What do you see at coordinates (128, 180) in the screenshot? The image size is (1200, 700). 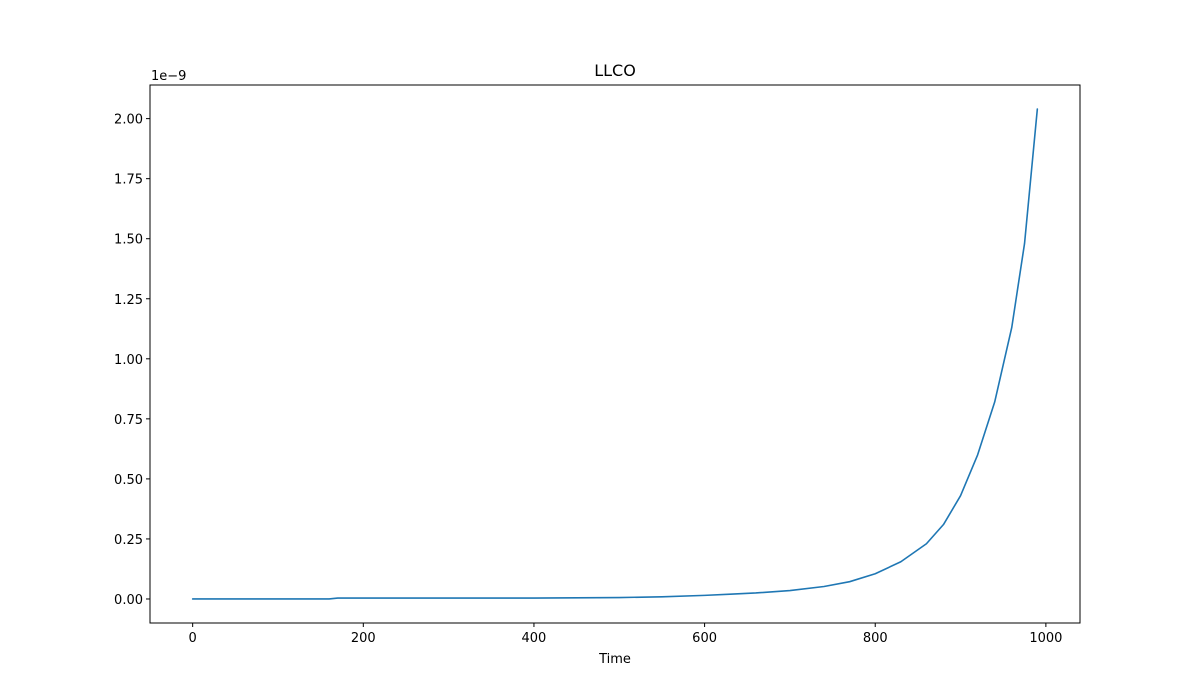 I see `y-tick-label: 1.75` at bounding box center [128, 180].